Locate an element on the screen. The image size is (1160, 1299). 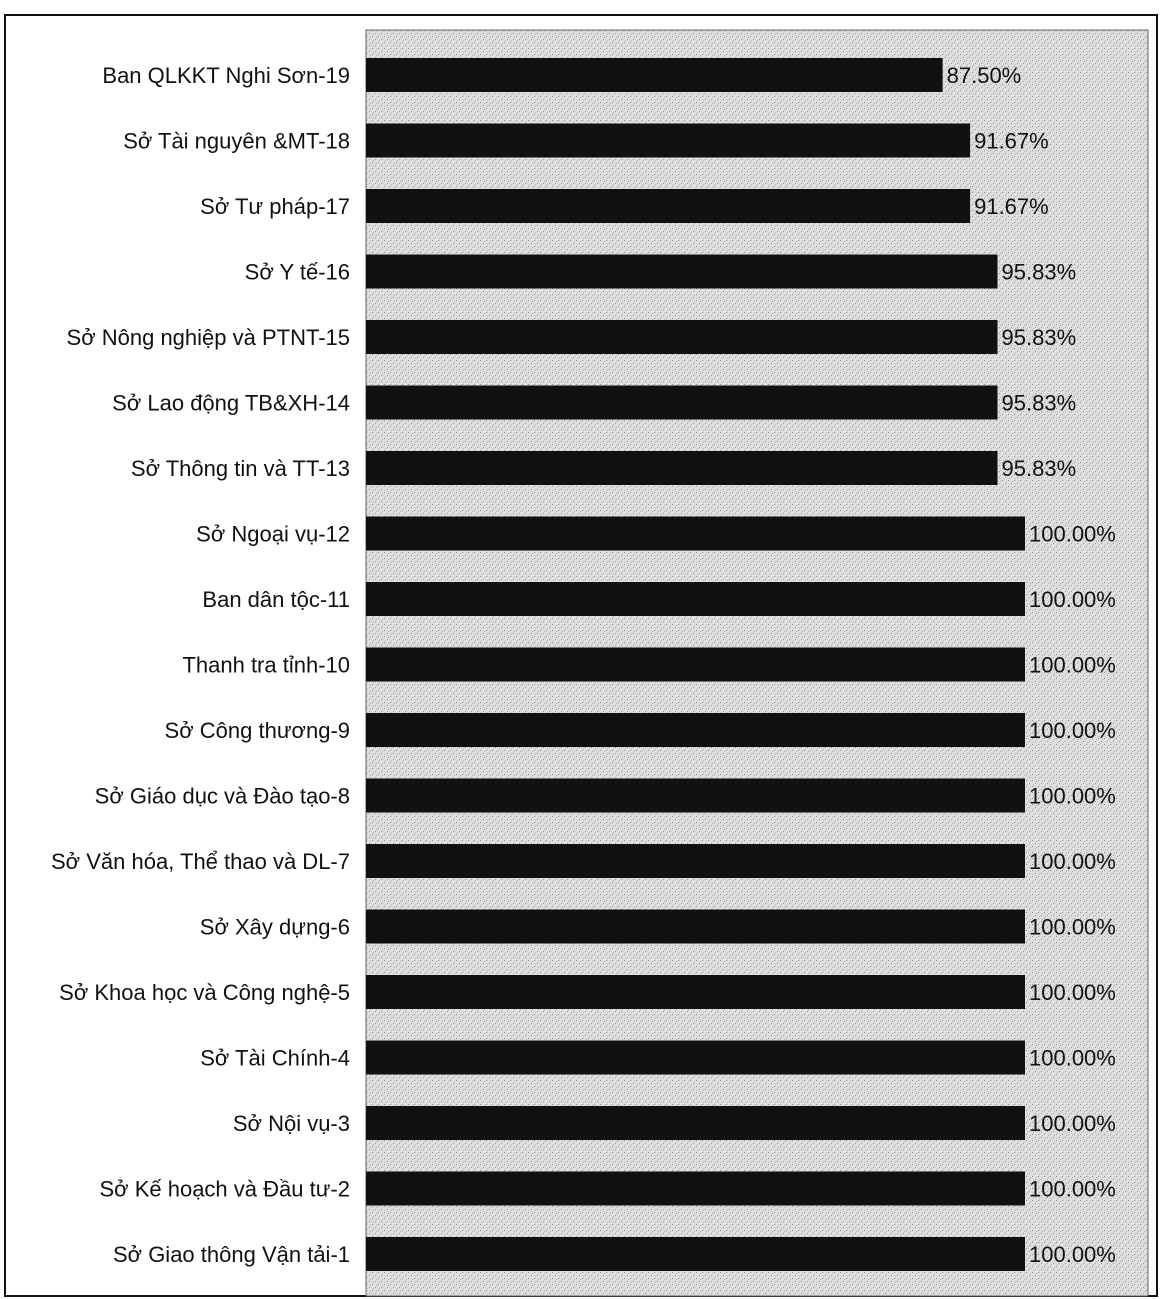
category-label: Sở Công thương-9 is located at coordinates (257, 730).